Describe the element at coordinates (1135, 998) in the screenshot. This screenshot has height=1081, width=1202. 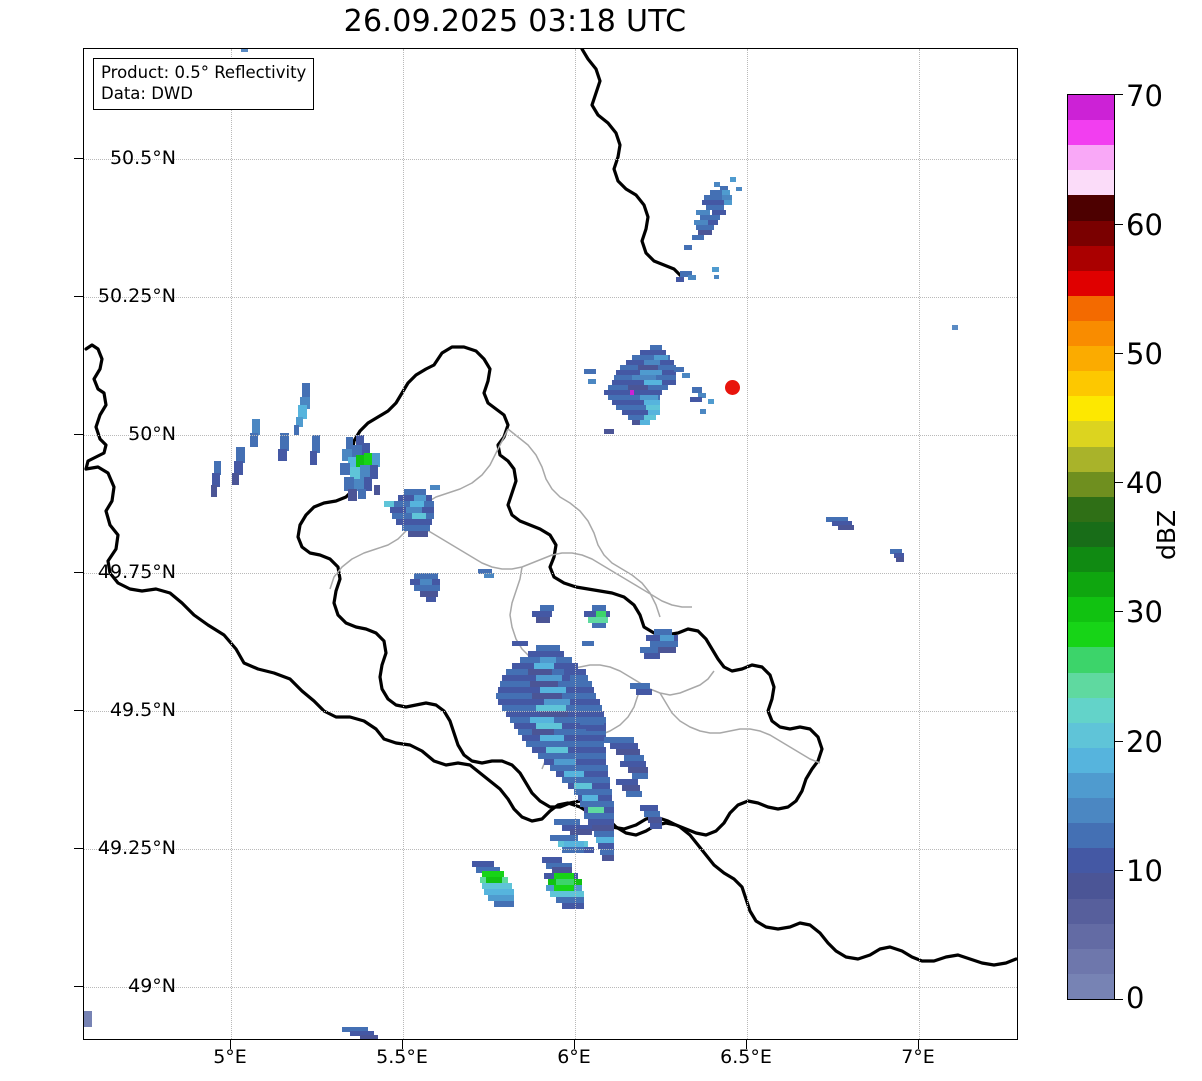
I see `cbar-label-0: 0` at that location.